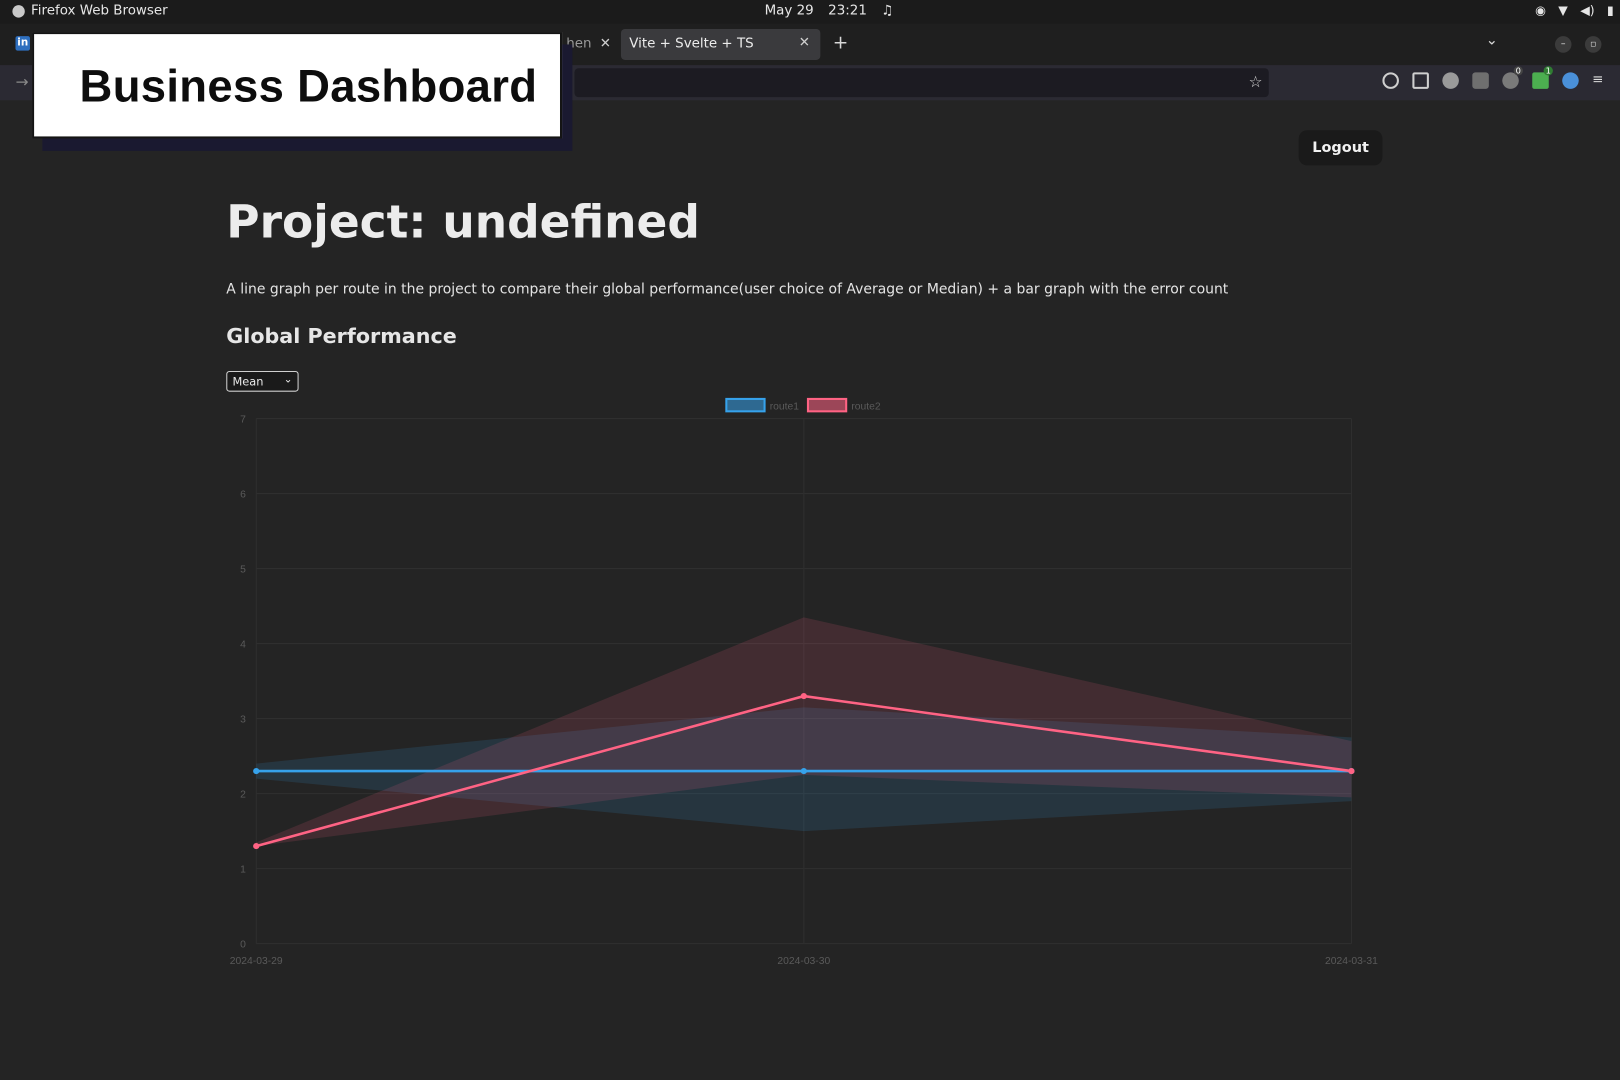 The height and width of the screenshot is (1080, 1620). Describe the element at coordinates (256, 961) in the screenshot. I see `x-tick-label: 2024-03-29` at that location.